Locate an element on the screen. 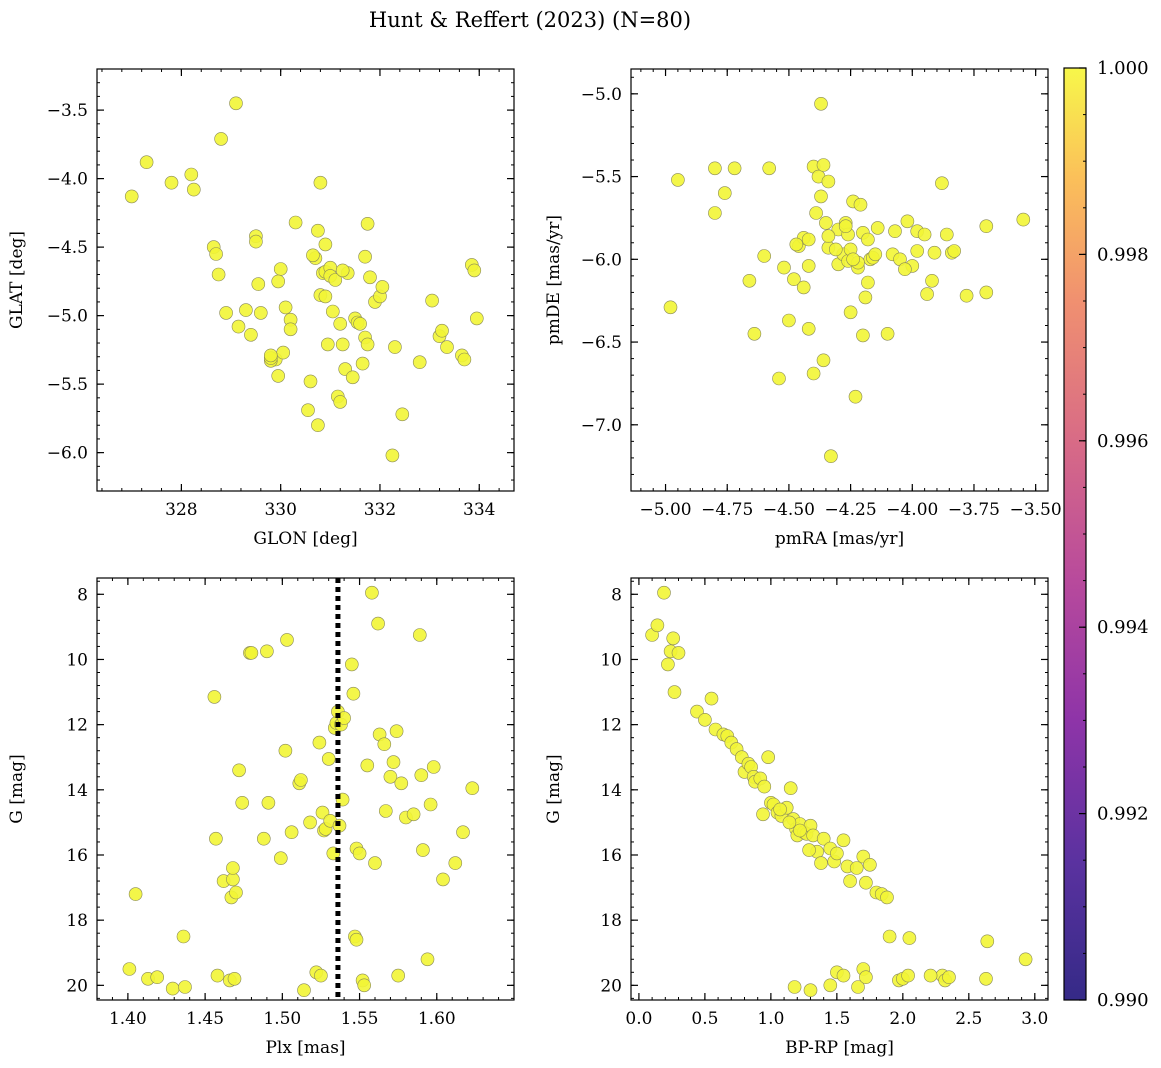 This screenshot has height=1068, width=1161. colorbar-tick-label: 0.996 is located at coordinates (1123, 441).